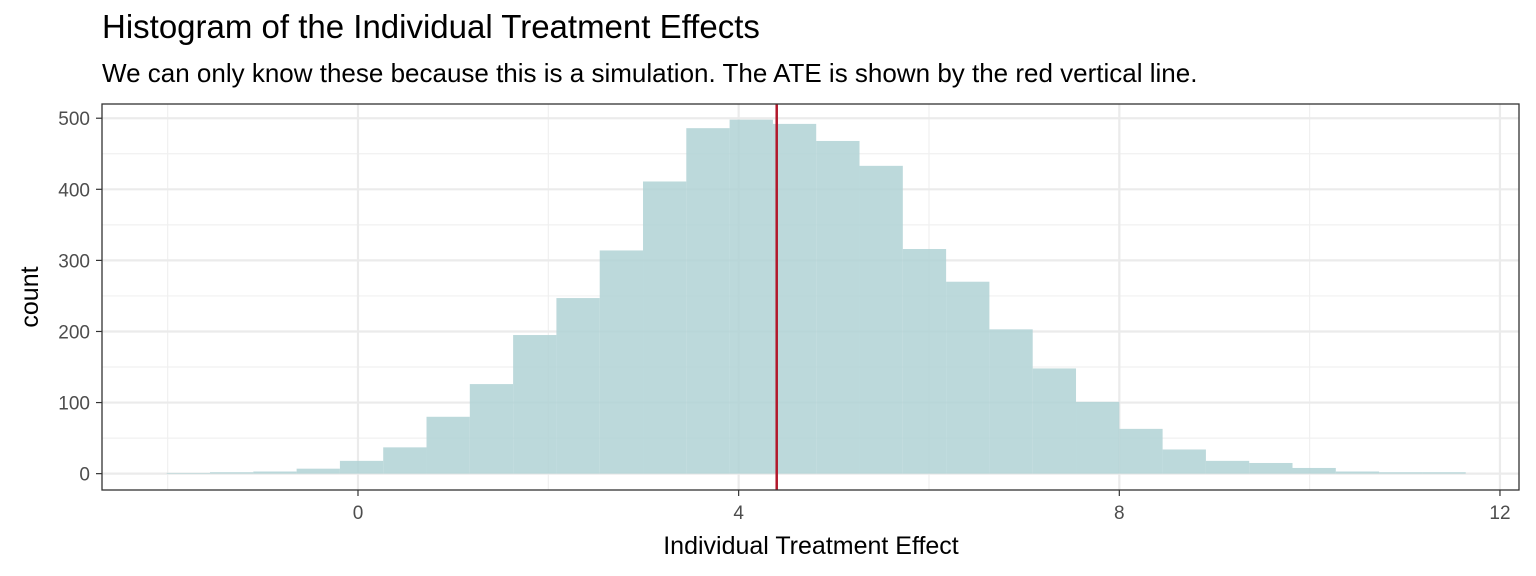 The width and height of the screenshot is (1536, 576). I want to click on x-tick-label: 8, so click(1119, 513).